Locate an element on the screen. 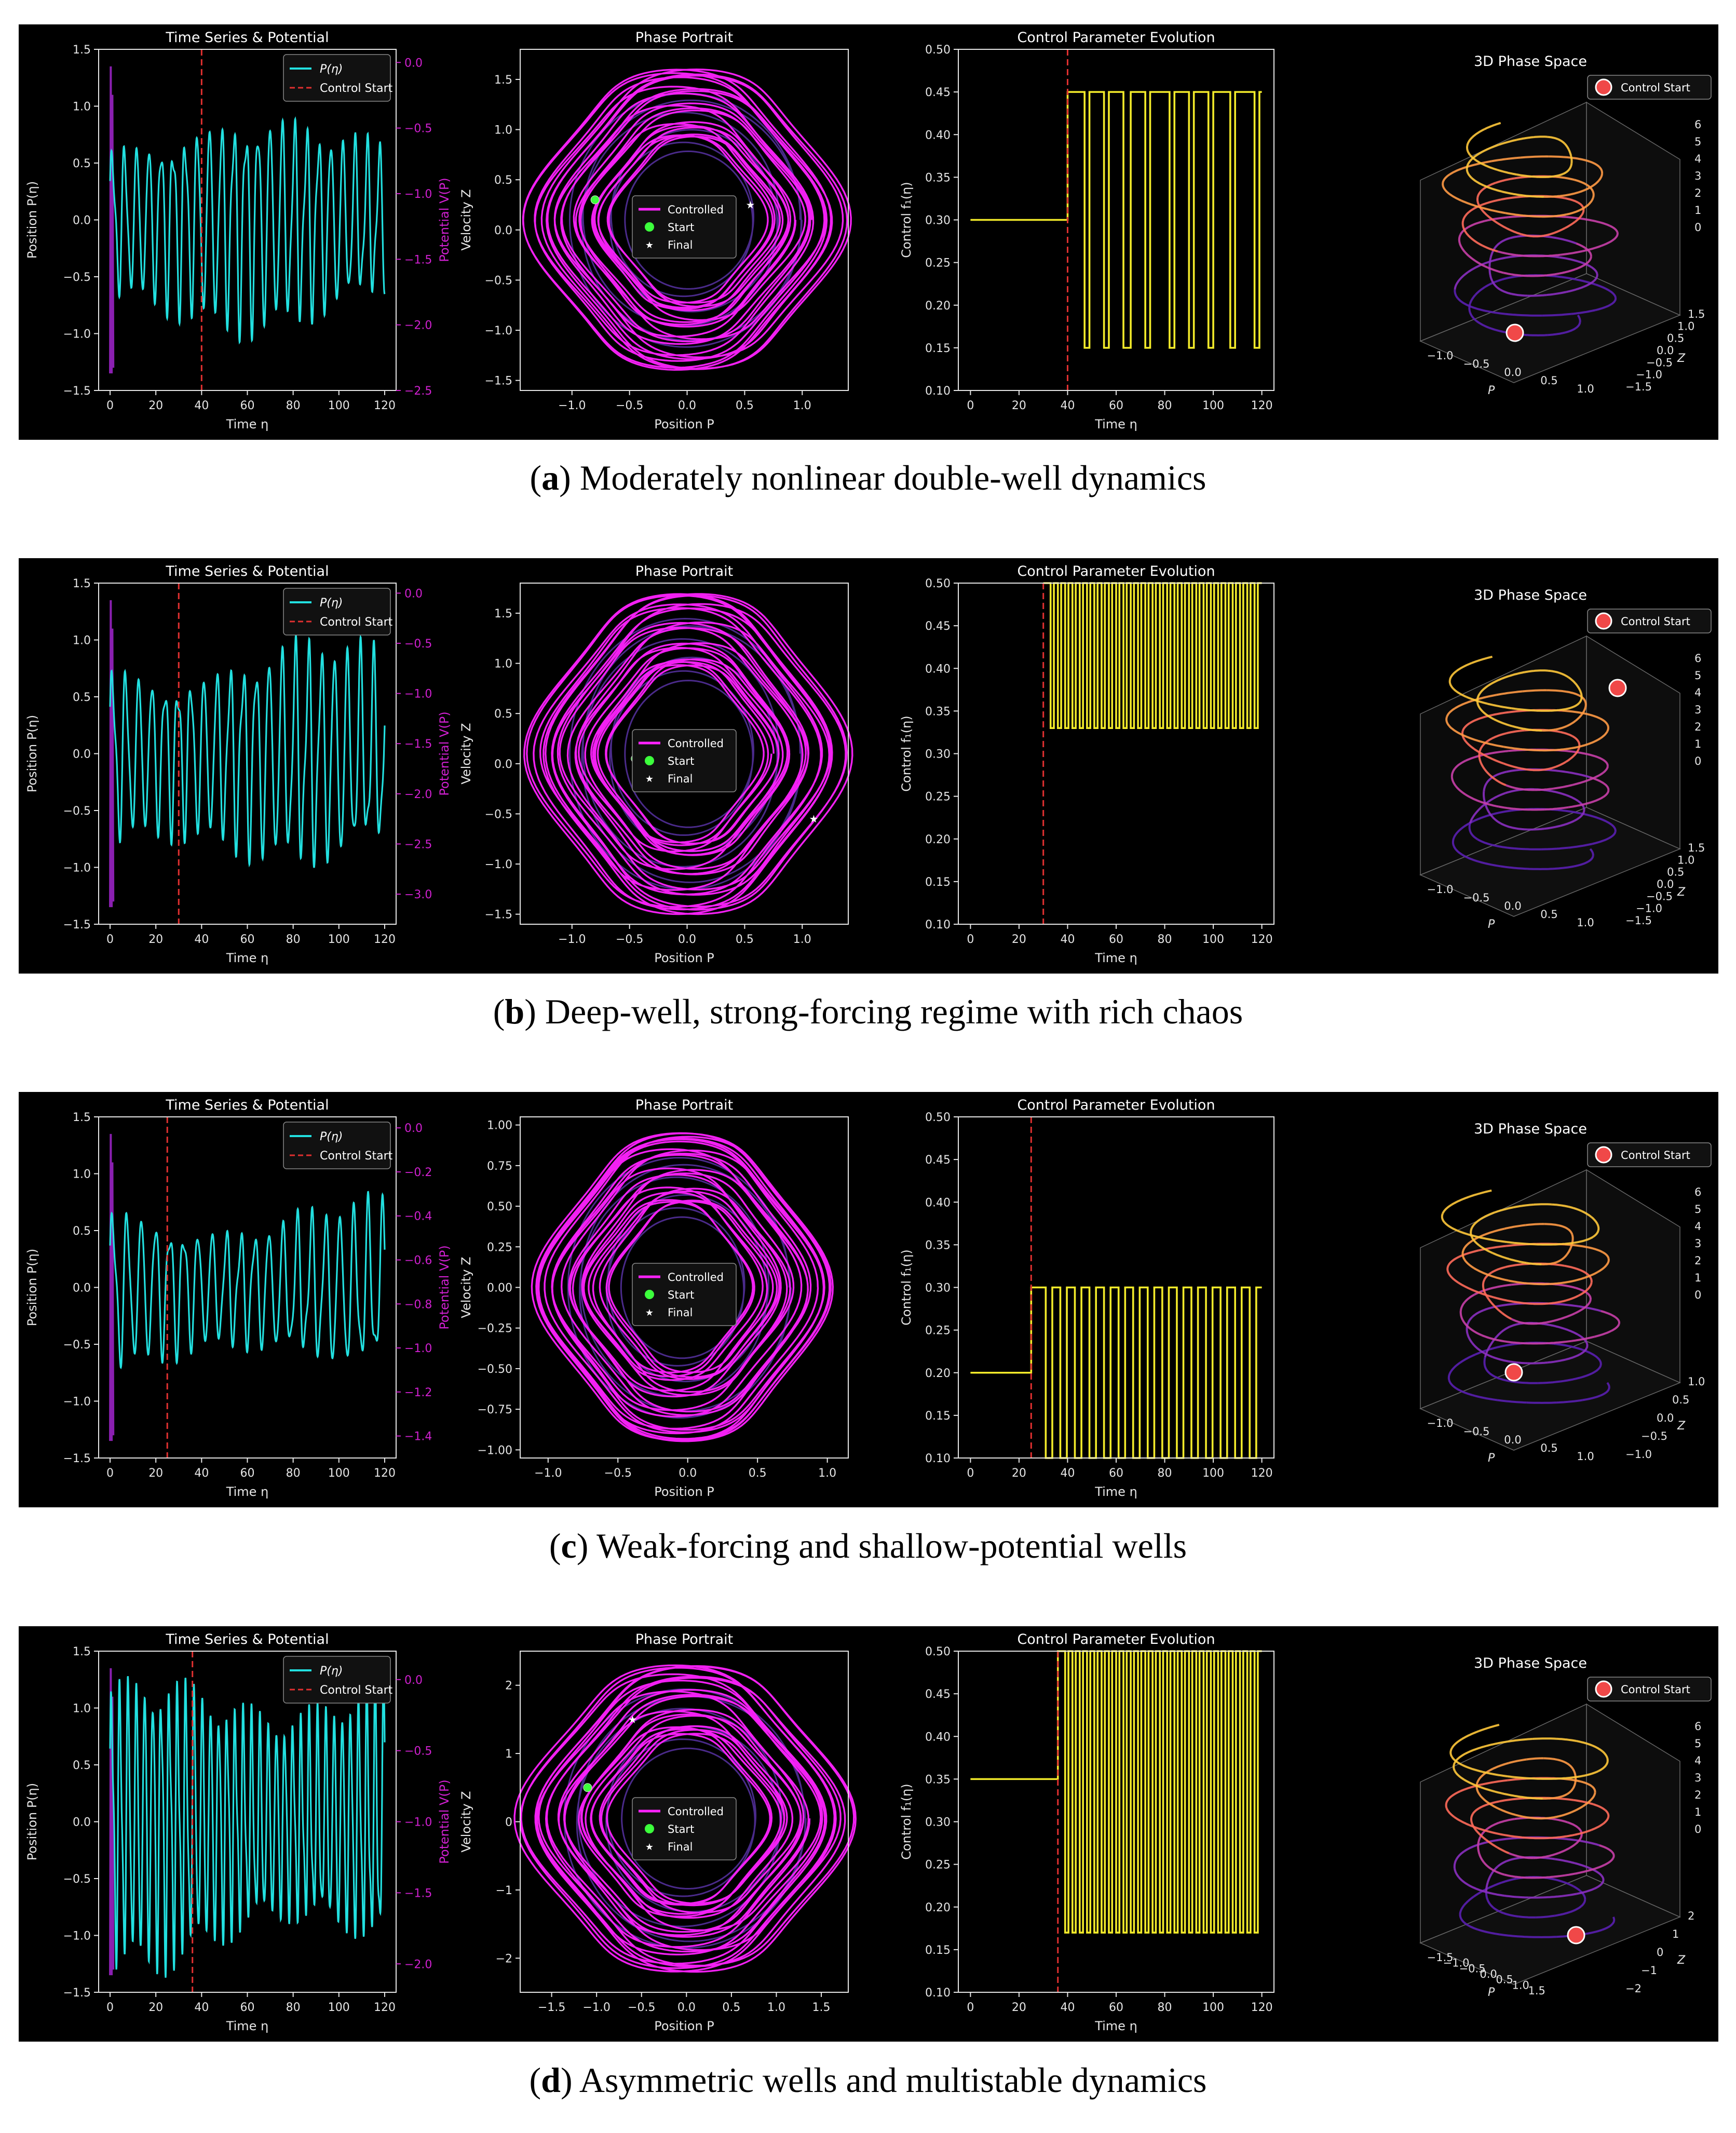 Image resolution: width=1736 pixels, height=2133 pixels. axes-title: Phase Portrait is located at coordinates (684, 1639).